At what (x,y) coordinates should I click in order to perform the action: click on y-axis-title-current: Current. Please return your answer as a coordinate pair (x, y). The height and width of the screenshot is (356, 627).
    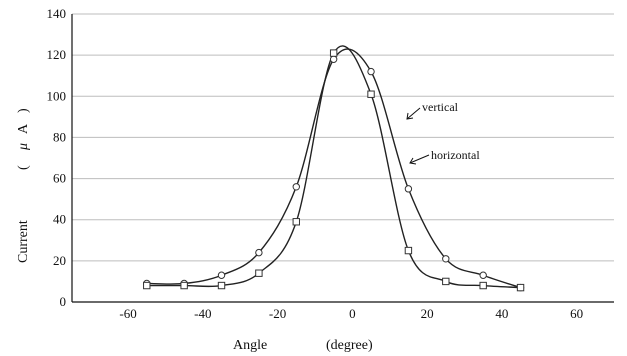
    Looking at the image, I should click on (23, 241).